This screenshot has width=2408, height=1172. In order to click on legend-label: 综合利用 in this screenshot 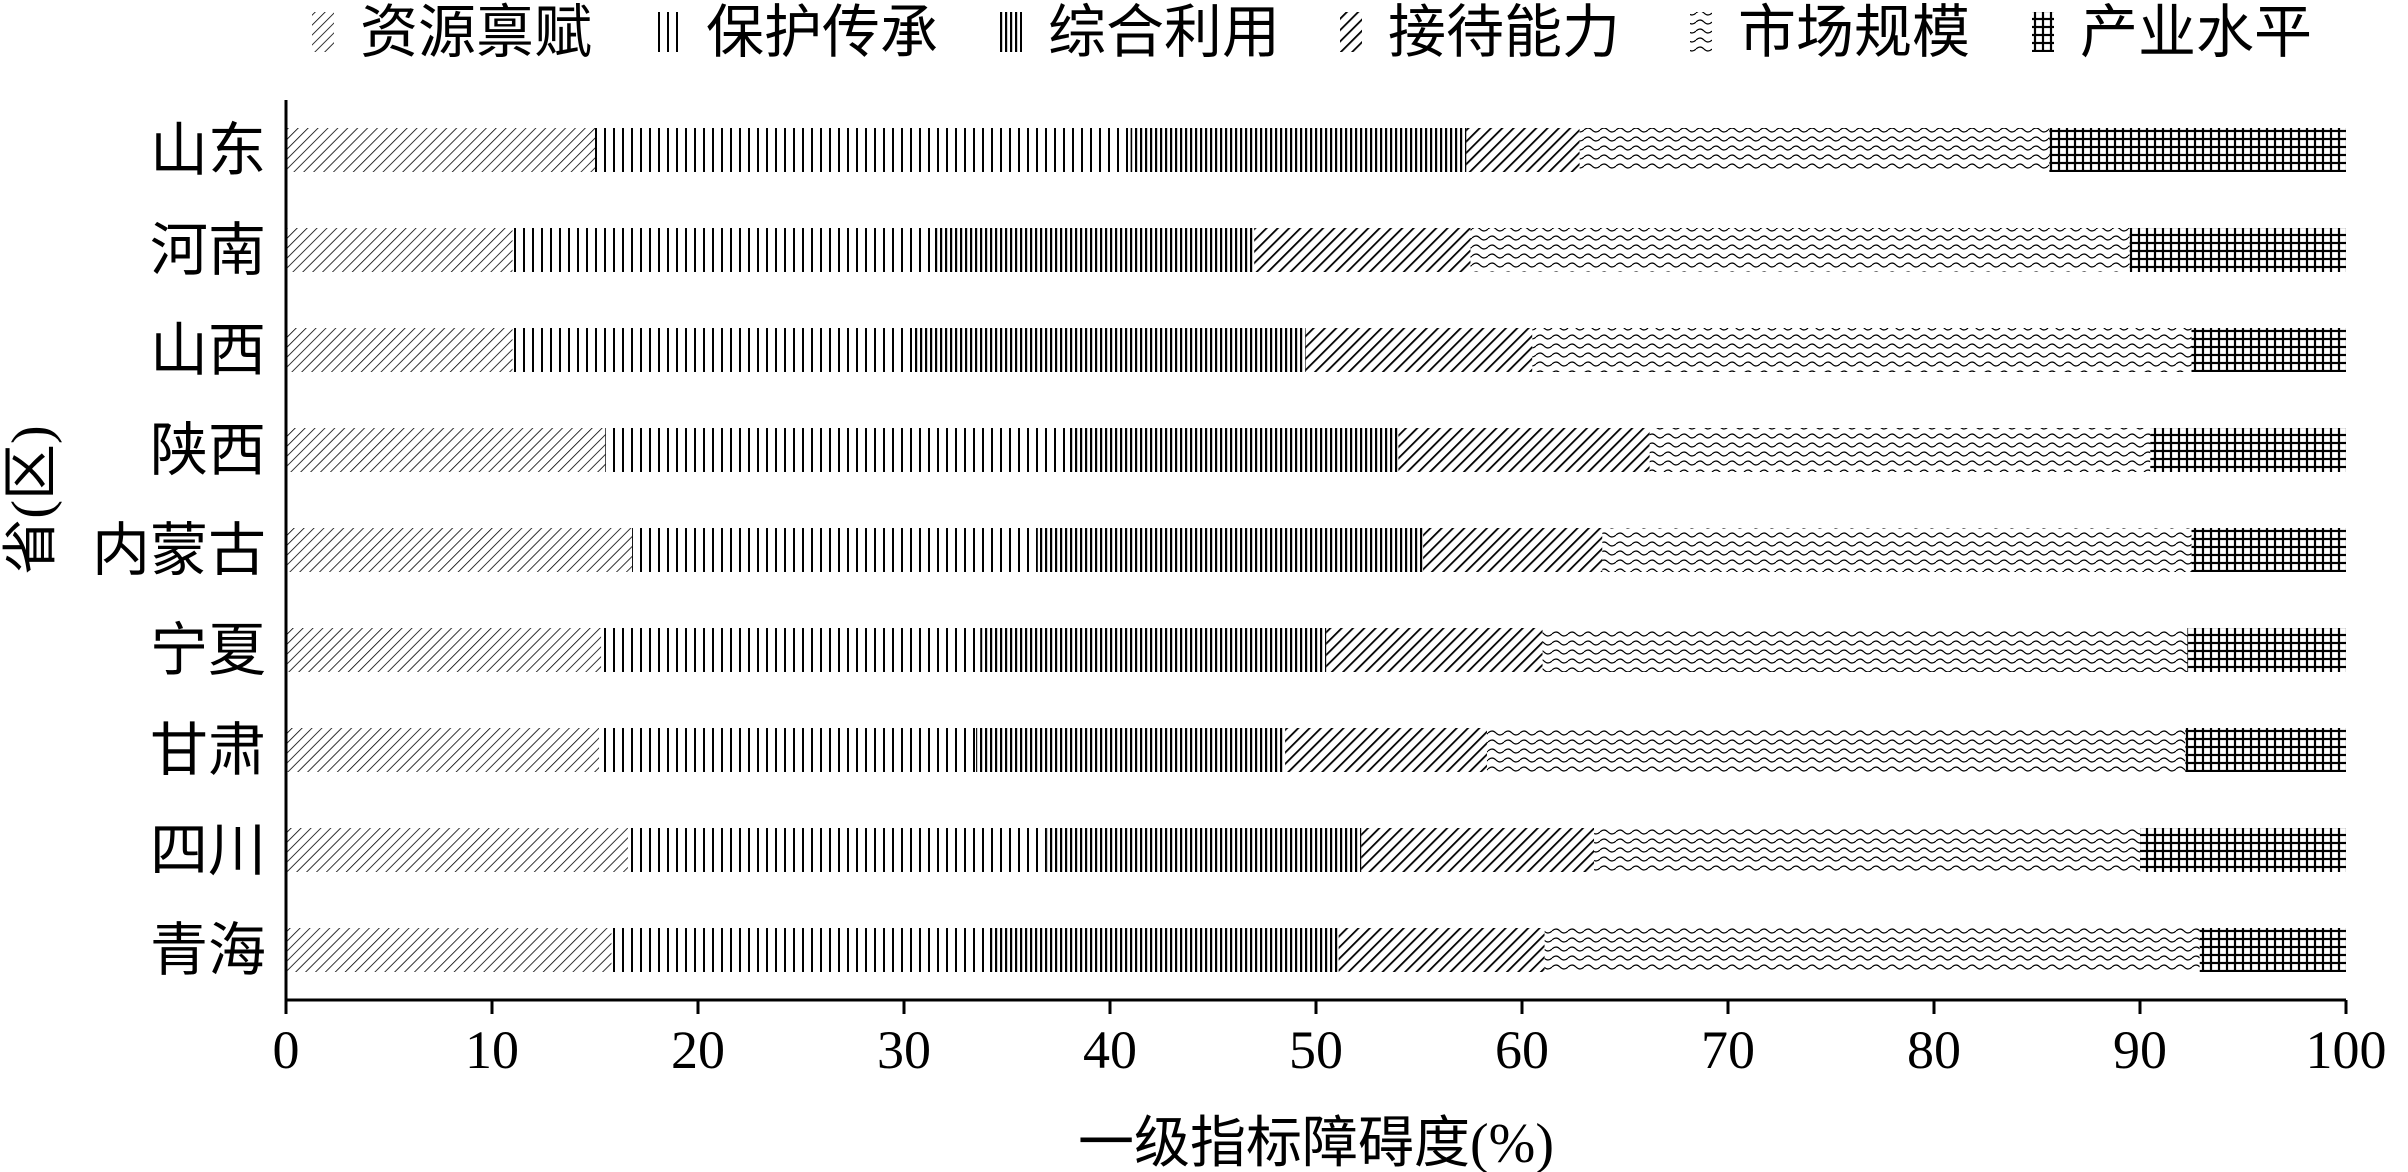, I will do `click(1164, 32)`.